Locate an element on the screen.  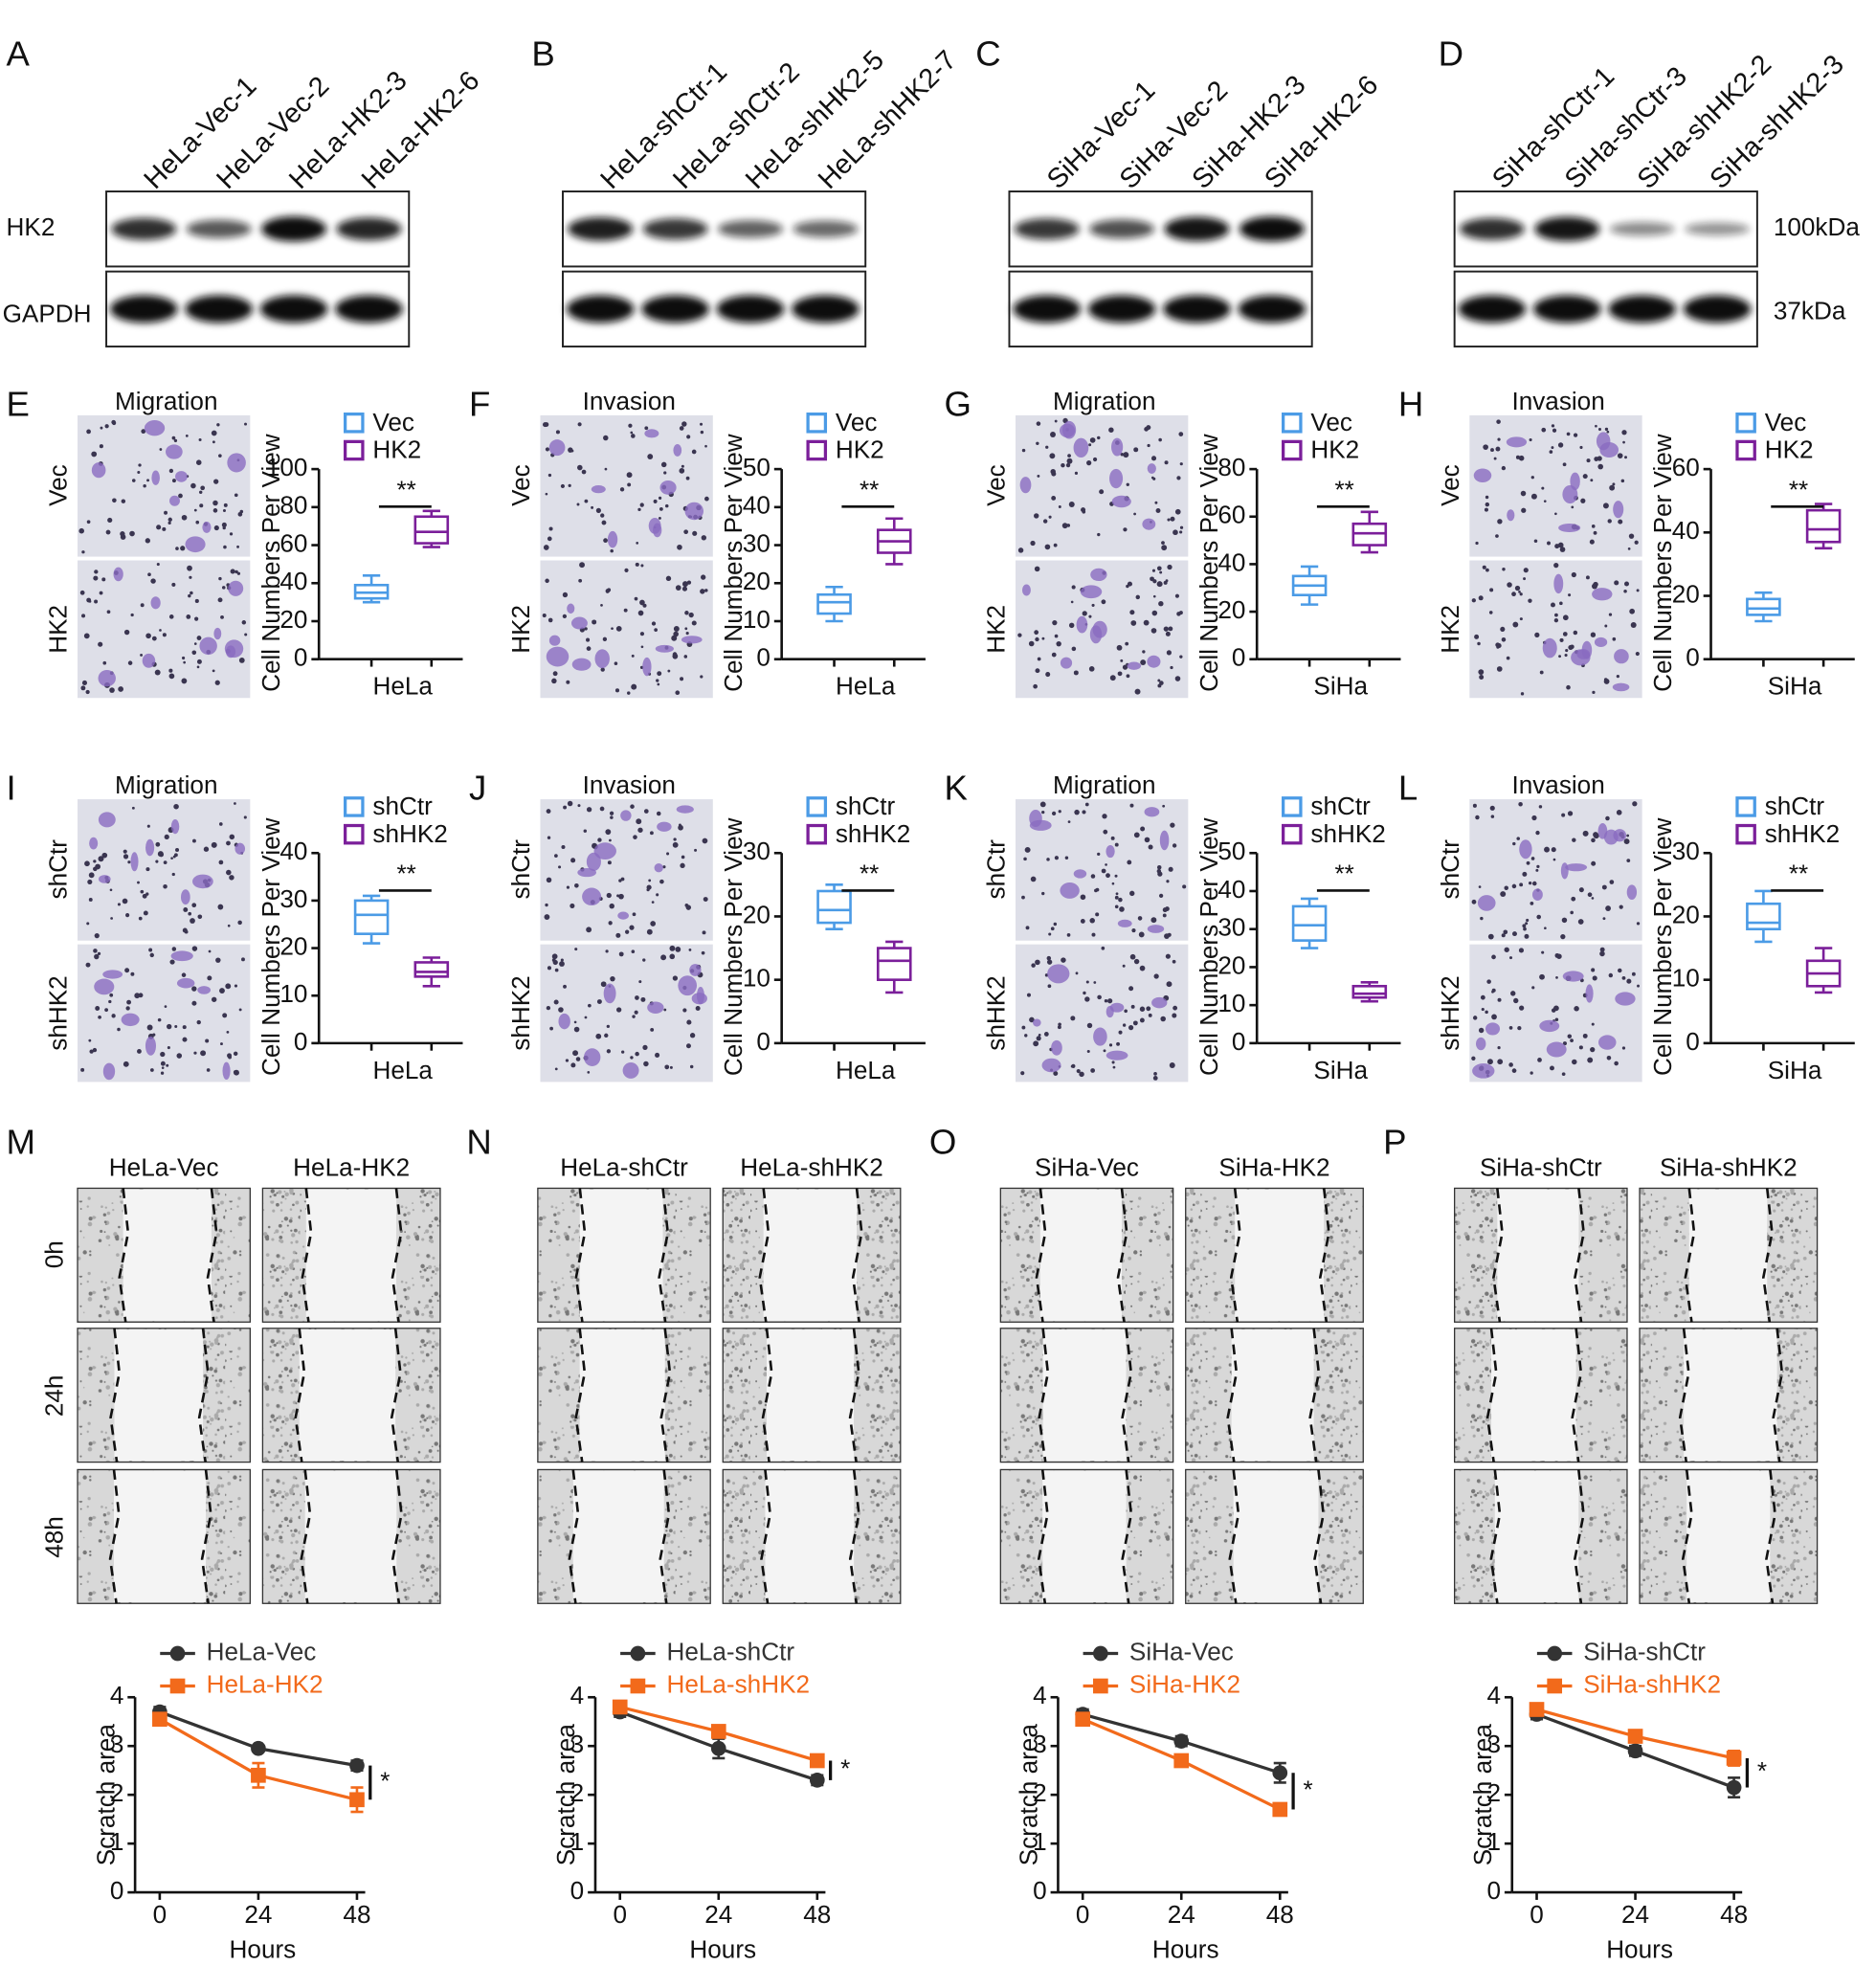
y-tick-label: 40 is located at coordinates (293, 851).